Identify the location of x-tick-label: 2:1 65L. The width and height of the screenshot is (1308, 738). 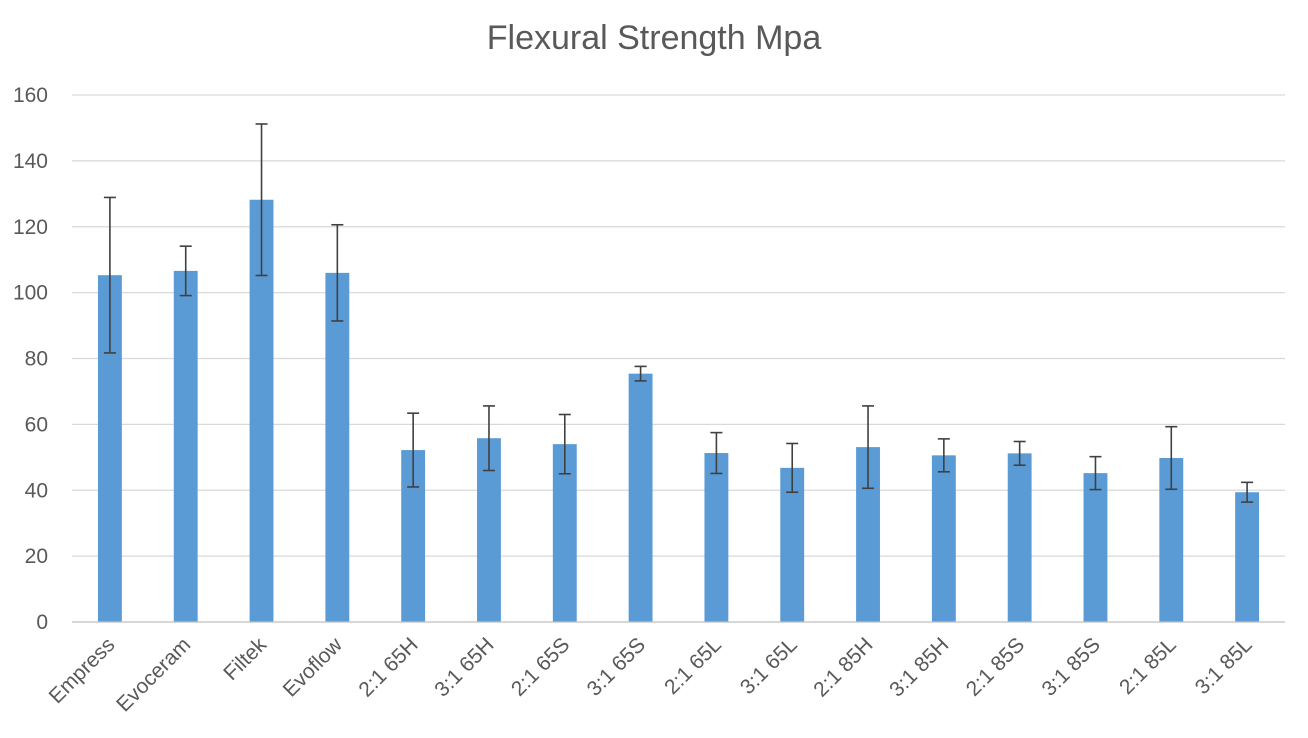
(693, 666).